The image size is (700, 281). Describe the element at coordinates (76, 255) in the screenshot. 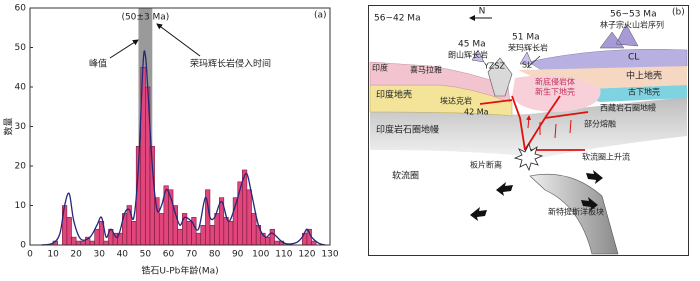

I see `x-tick-label: 20` at that location.